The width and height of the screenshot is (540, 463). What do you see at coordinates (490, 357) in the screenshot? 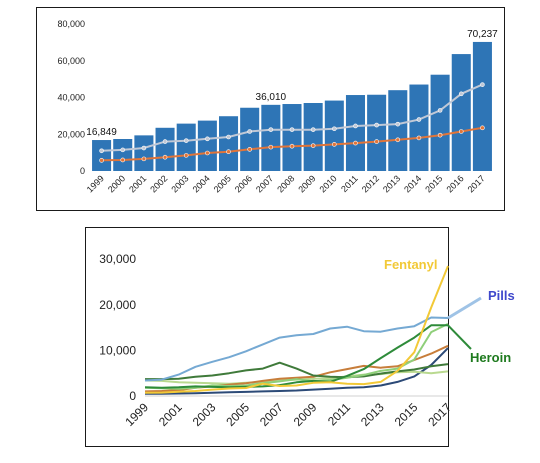
I see `series-label-heroin: Heroin` at bounding box center [490, 357].